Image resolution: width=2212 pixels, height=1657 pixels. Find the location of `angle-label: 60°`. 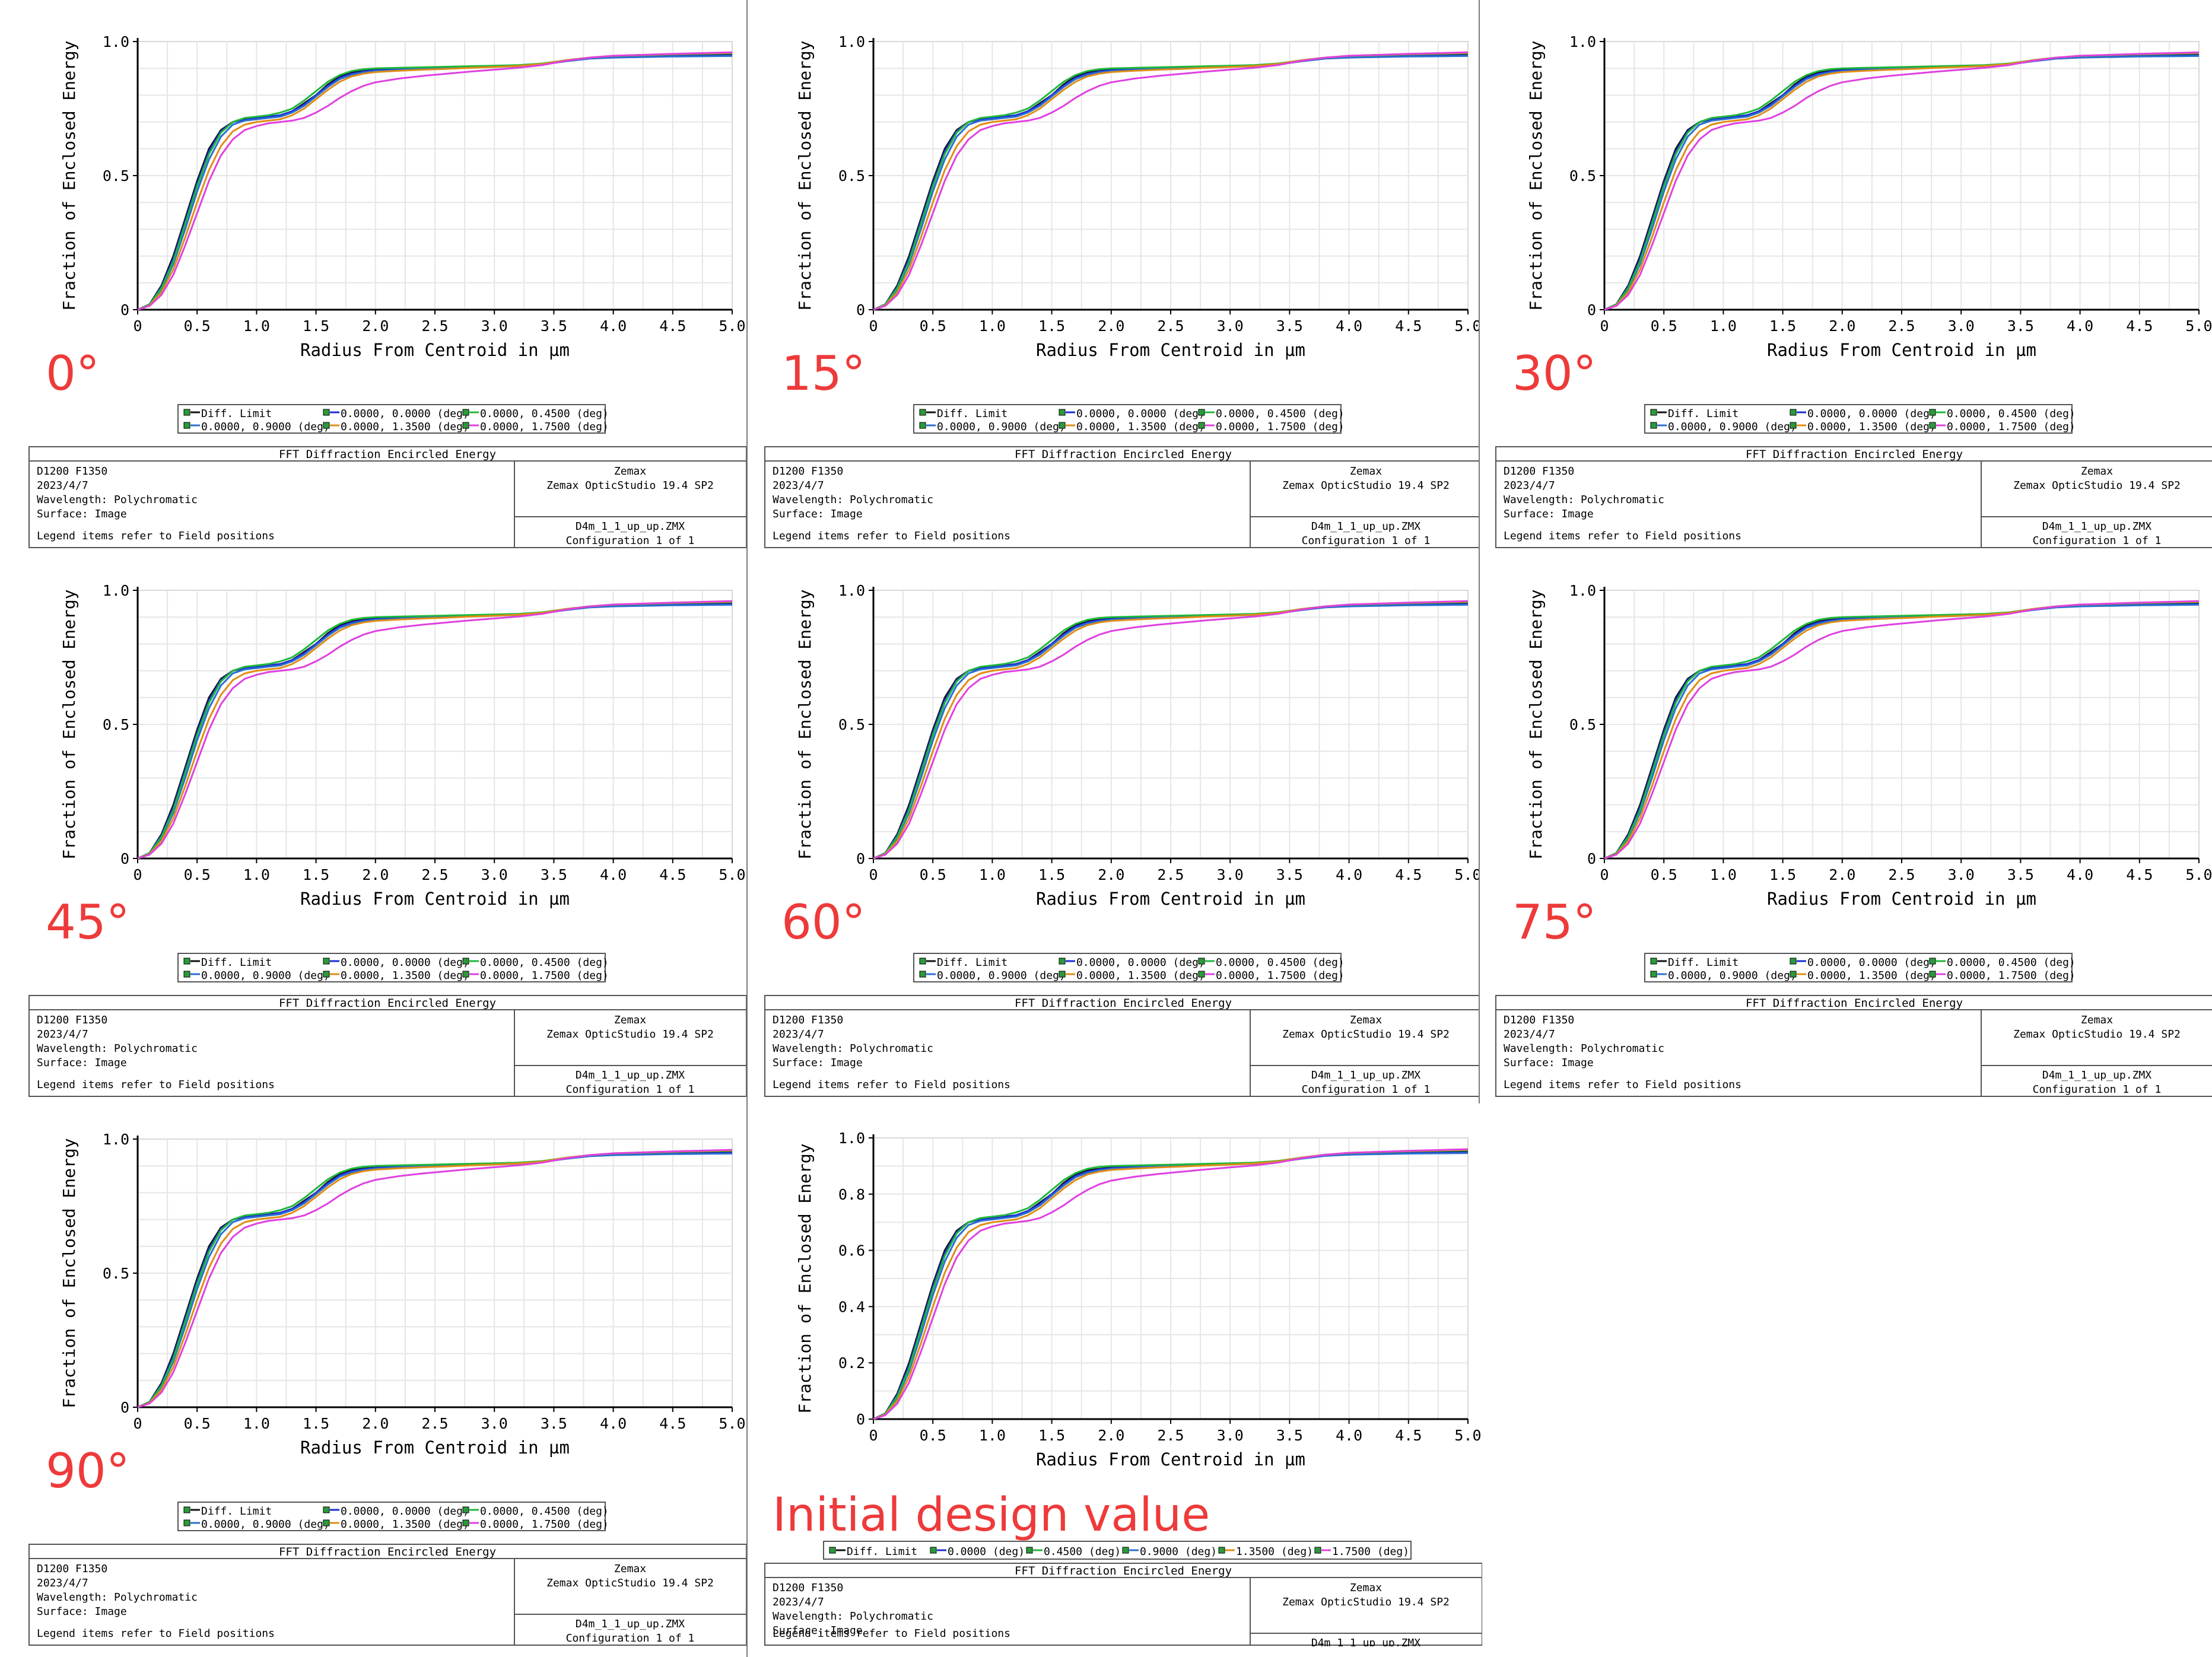

angle-label: 60° is located at coordinates (824, 922).